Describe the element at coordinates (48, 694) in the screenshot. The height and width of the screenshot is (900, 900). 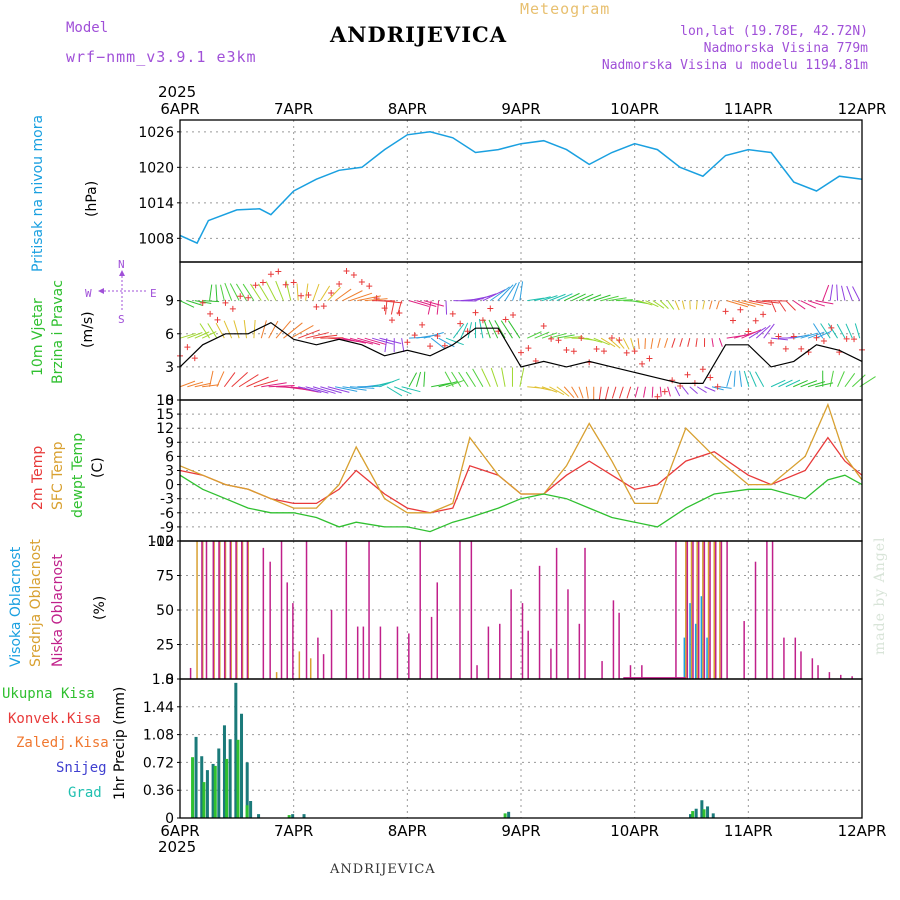
I see `legend-total-rain: Ukupna Kisa` at that location.